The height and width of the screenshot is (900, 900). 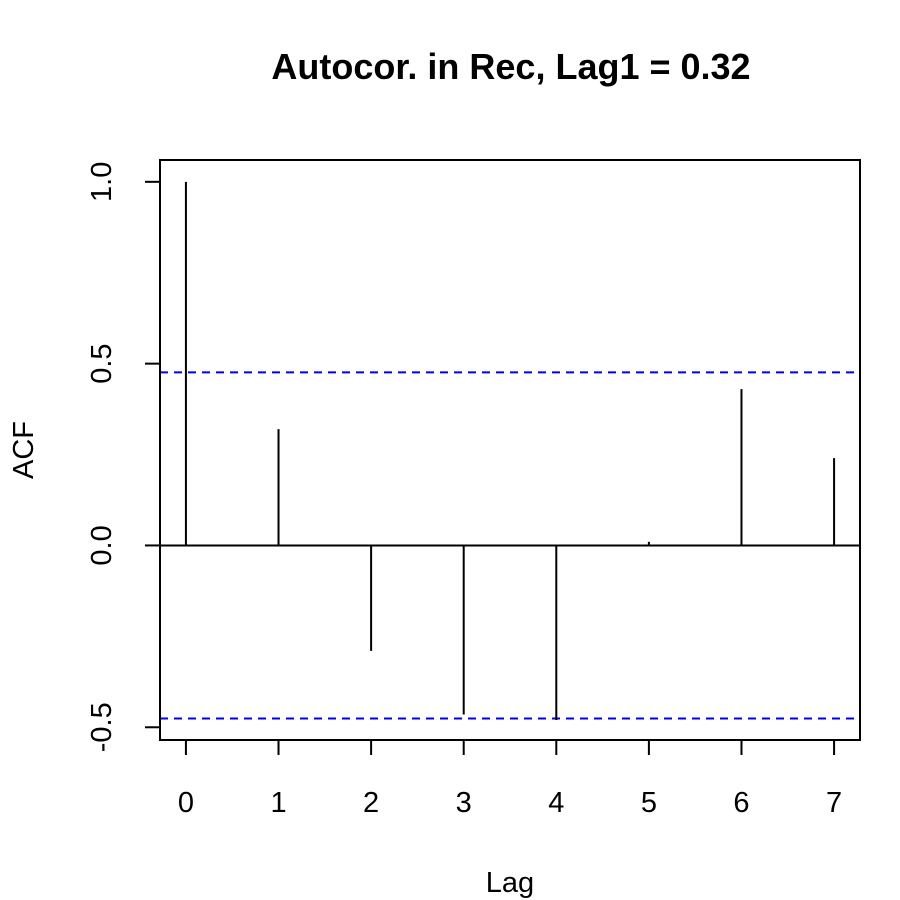 I want to click on x-tick-label: 6, so click(x=741, y=803).